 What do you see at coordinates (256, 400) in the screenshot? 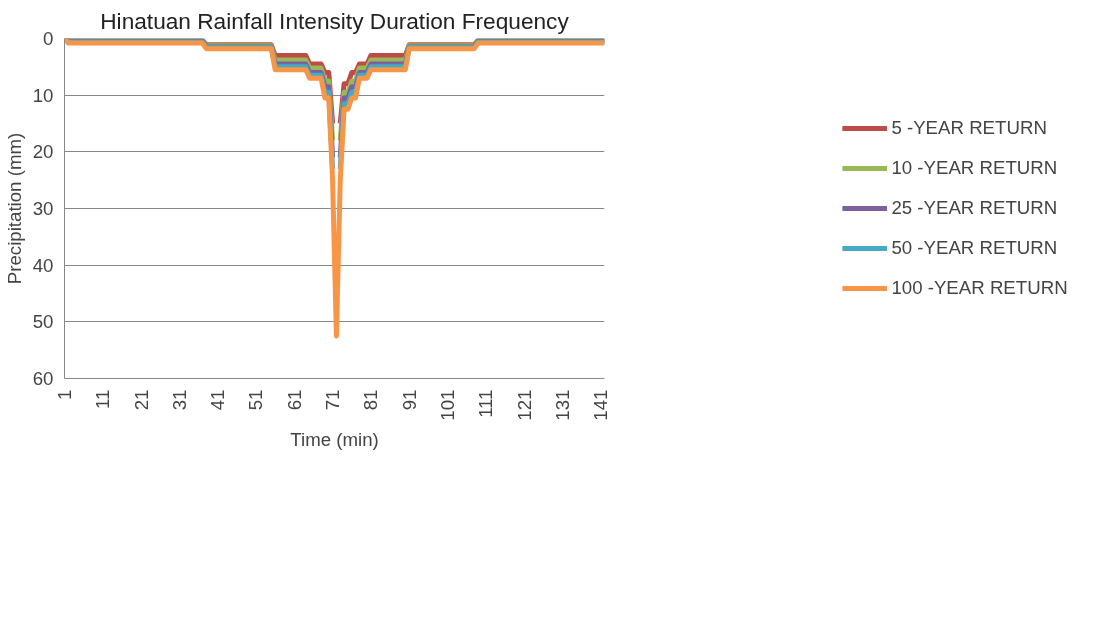
I see `x-tick-label: 51` at bounding box center [256, 400].